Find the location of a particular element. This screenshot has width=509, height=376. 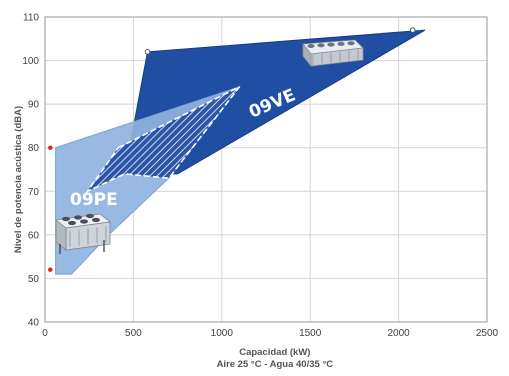

y-tick-label: 50 is located at coordinates (34, 279).